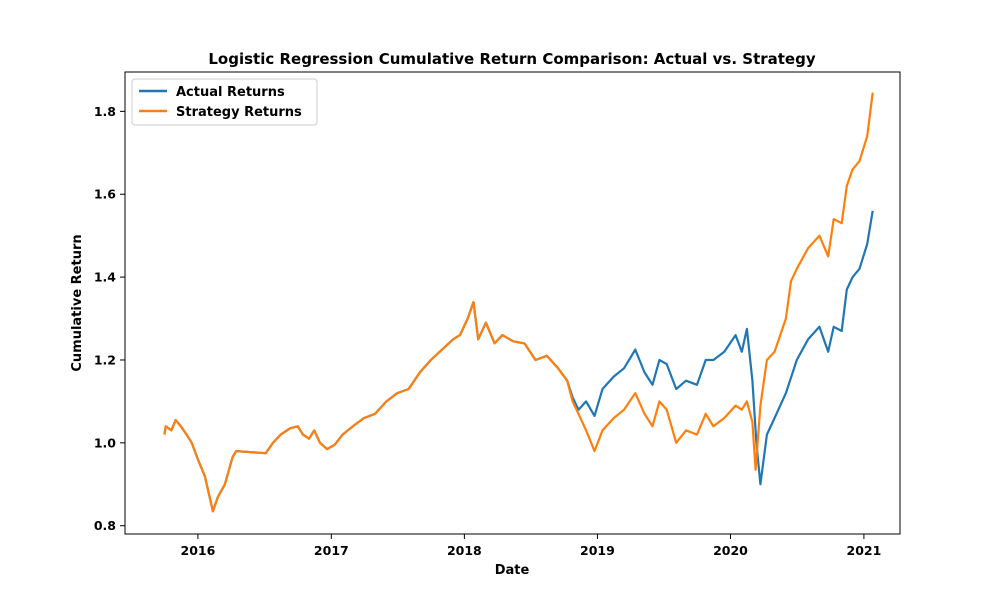  What do you see at coordinates (198, 550) in the screenshot?
I see `x-tick-label: 2016` at bounding box center [198, 550].